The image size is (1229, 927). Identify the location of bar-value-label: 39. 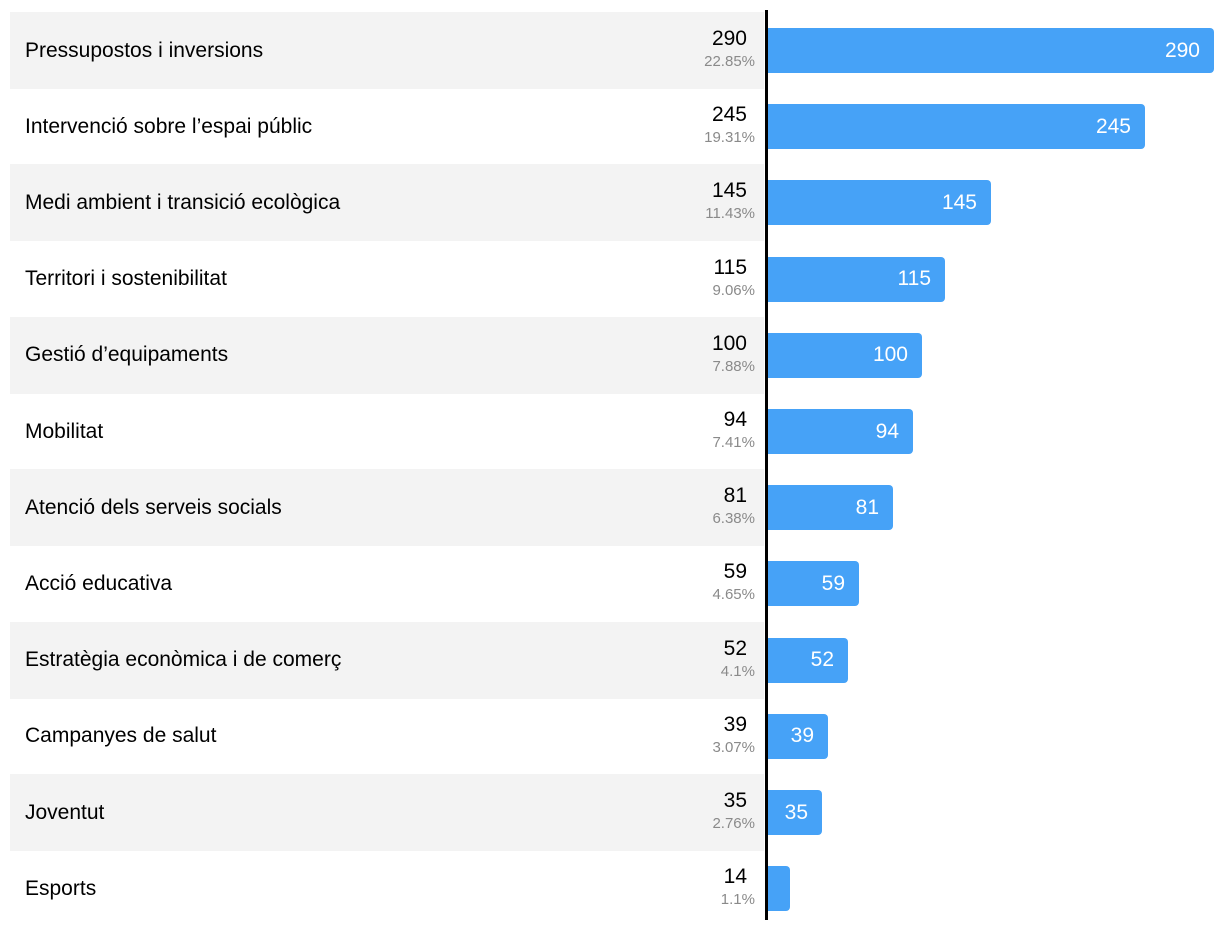
(802, 736).